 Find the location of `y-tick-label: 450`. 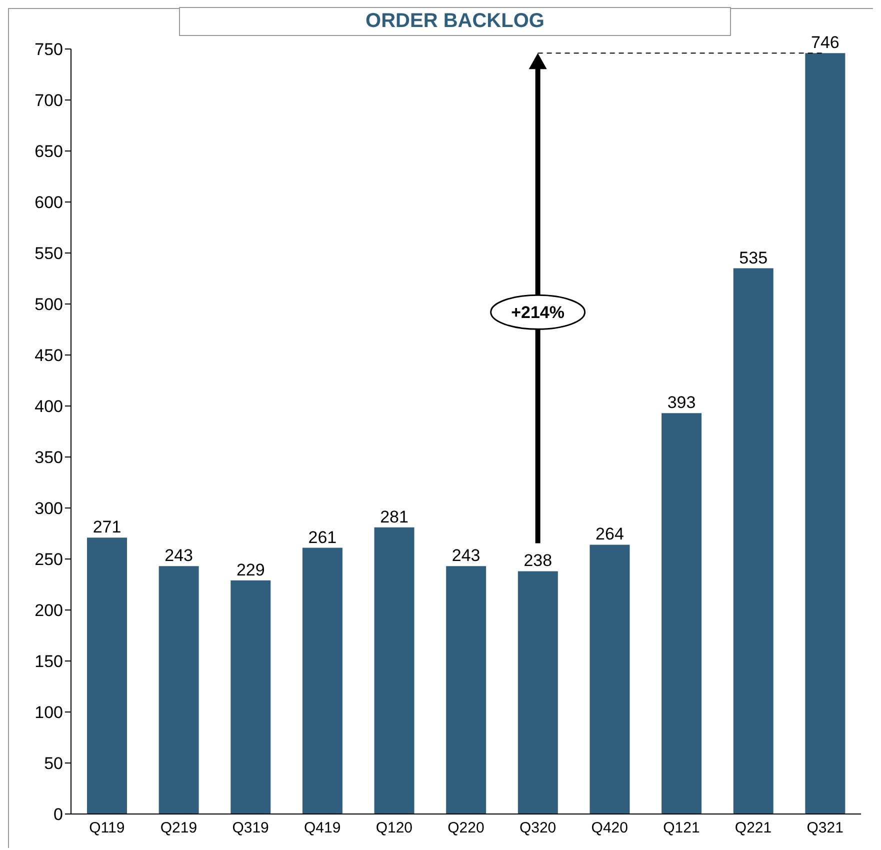

y-tick-label: 450 is located at coordinates (48, 356).